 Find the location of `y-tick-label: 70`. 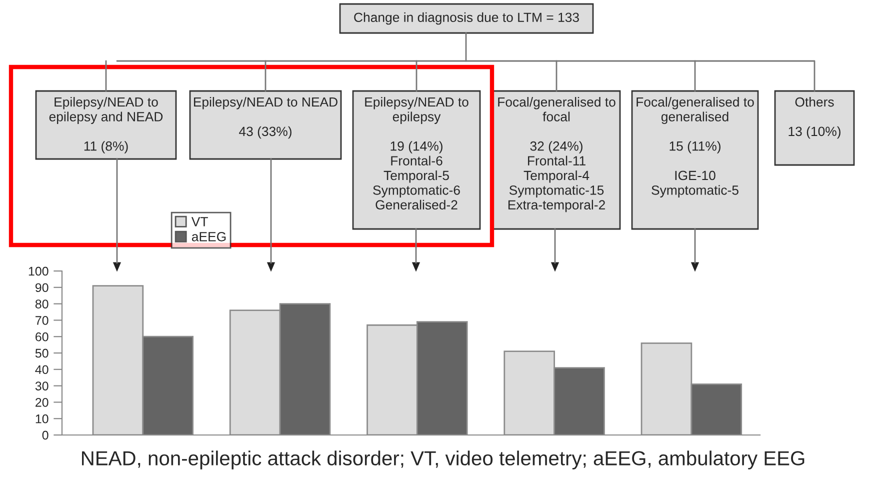

y-tick-label: 70 is located at coordinates (42, 320).